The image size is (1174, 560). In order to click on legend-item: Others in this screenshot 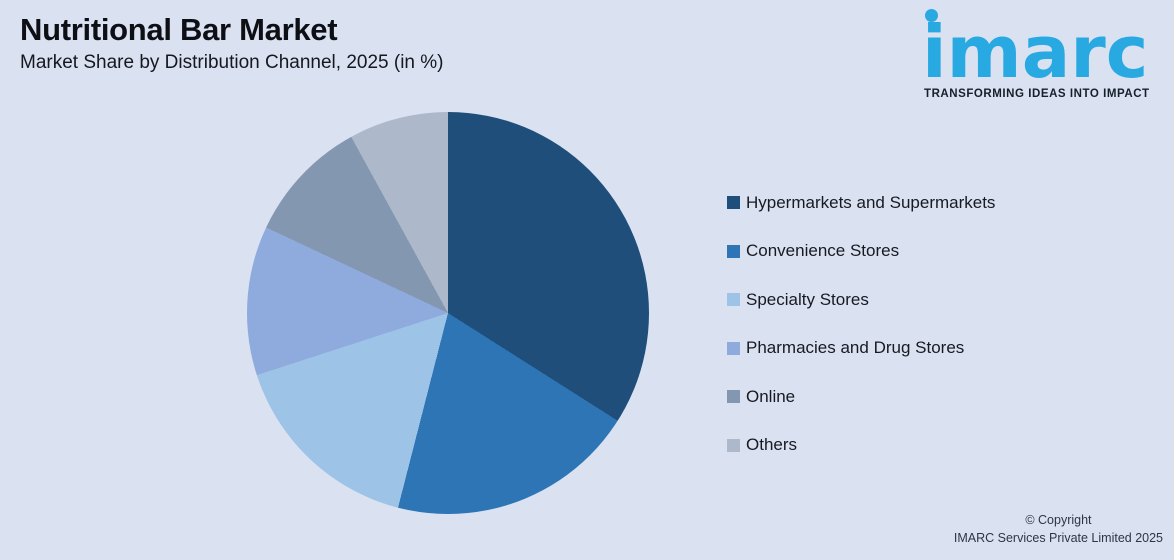, I will do `click(942, 445)`.